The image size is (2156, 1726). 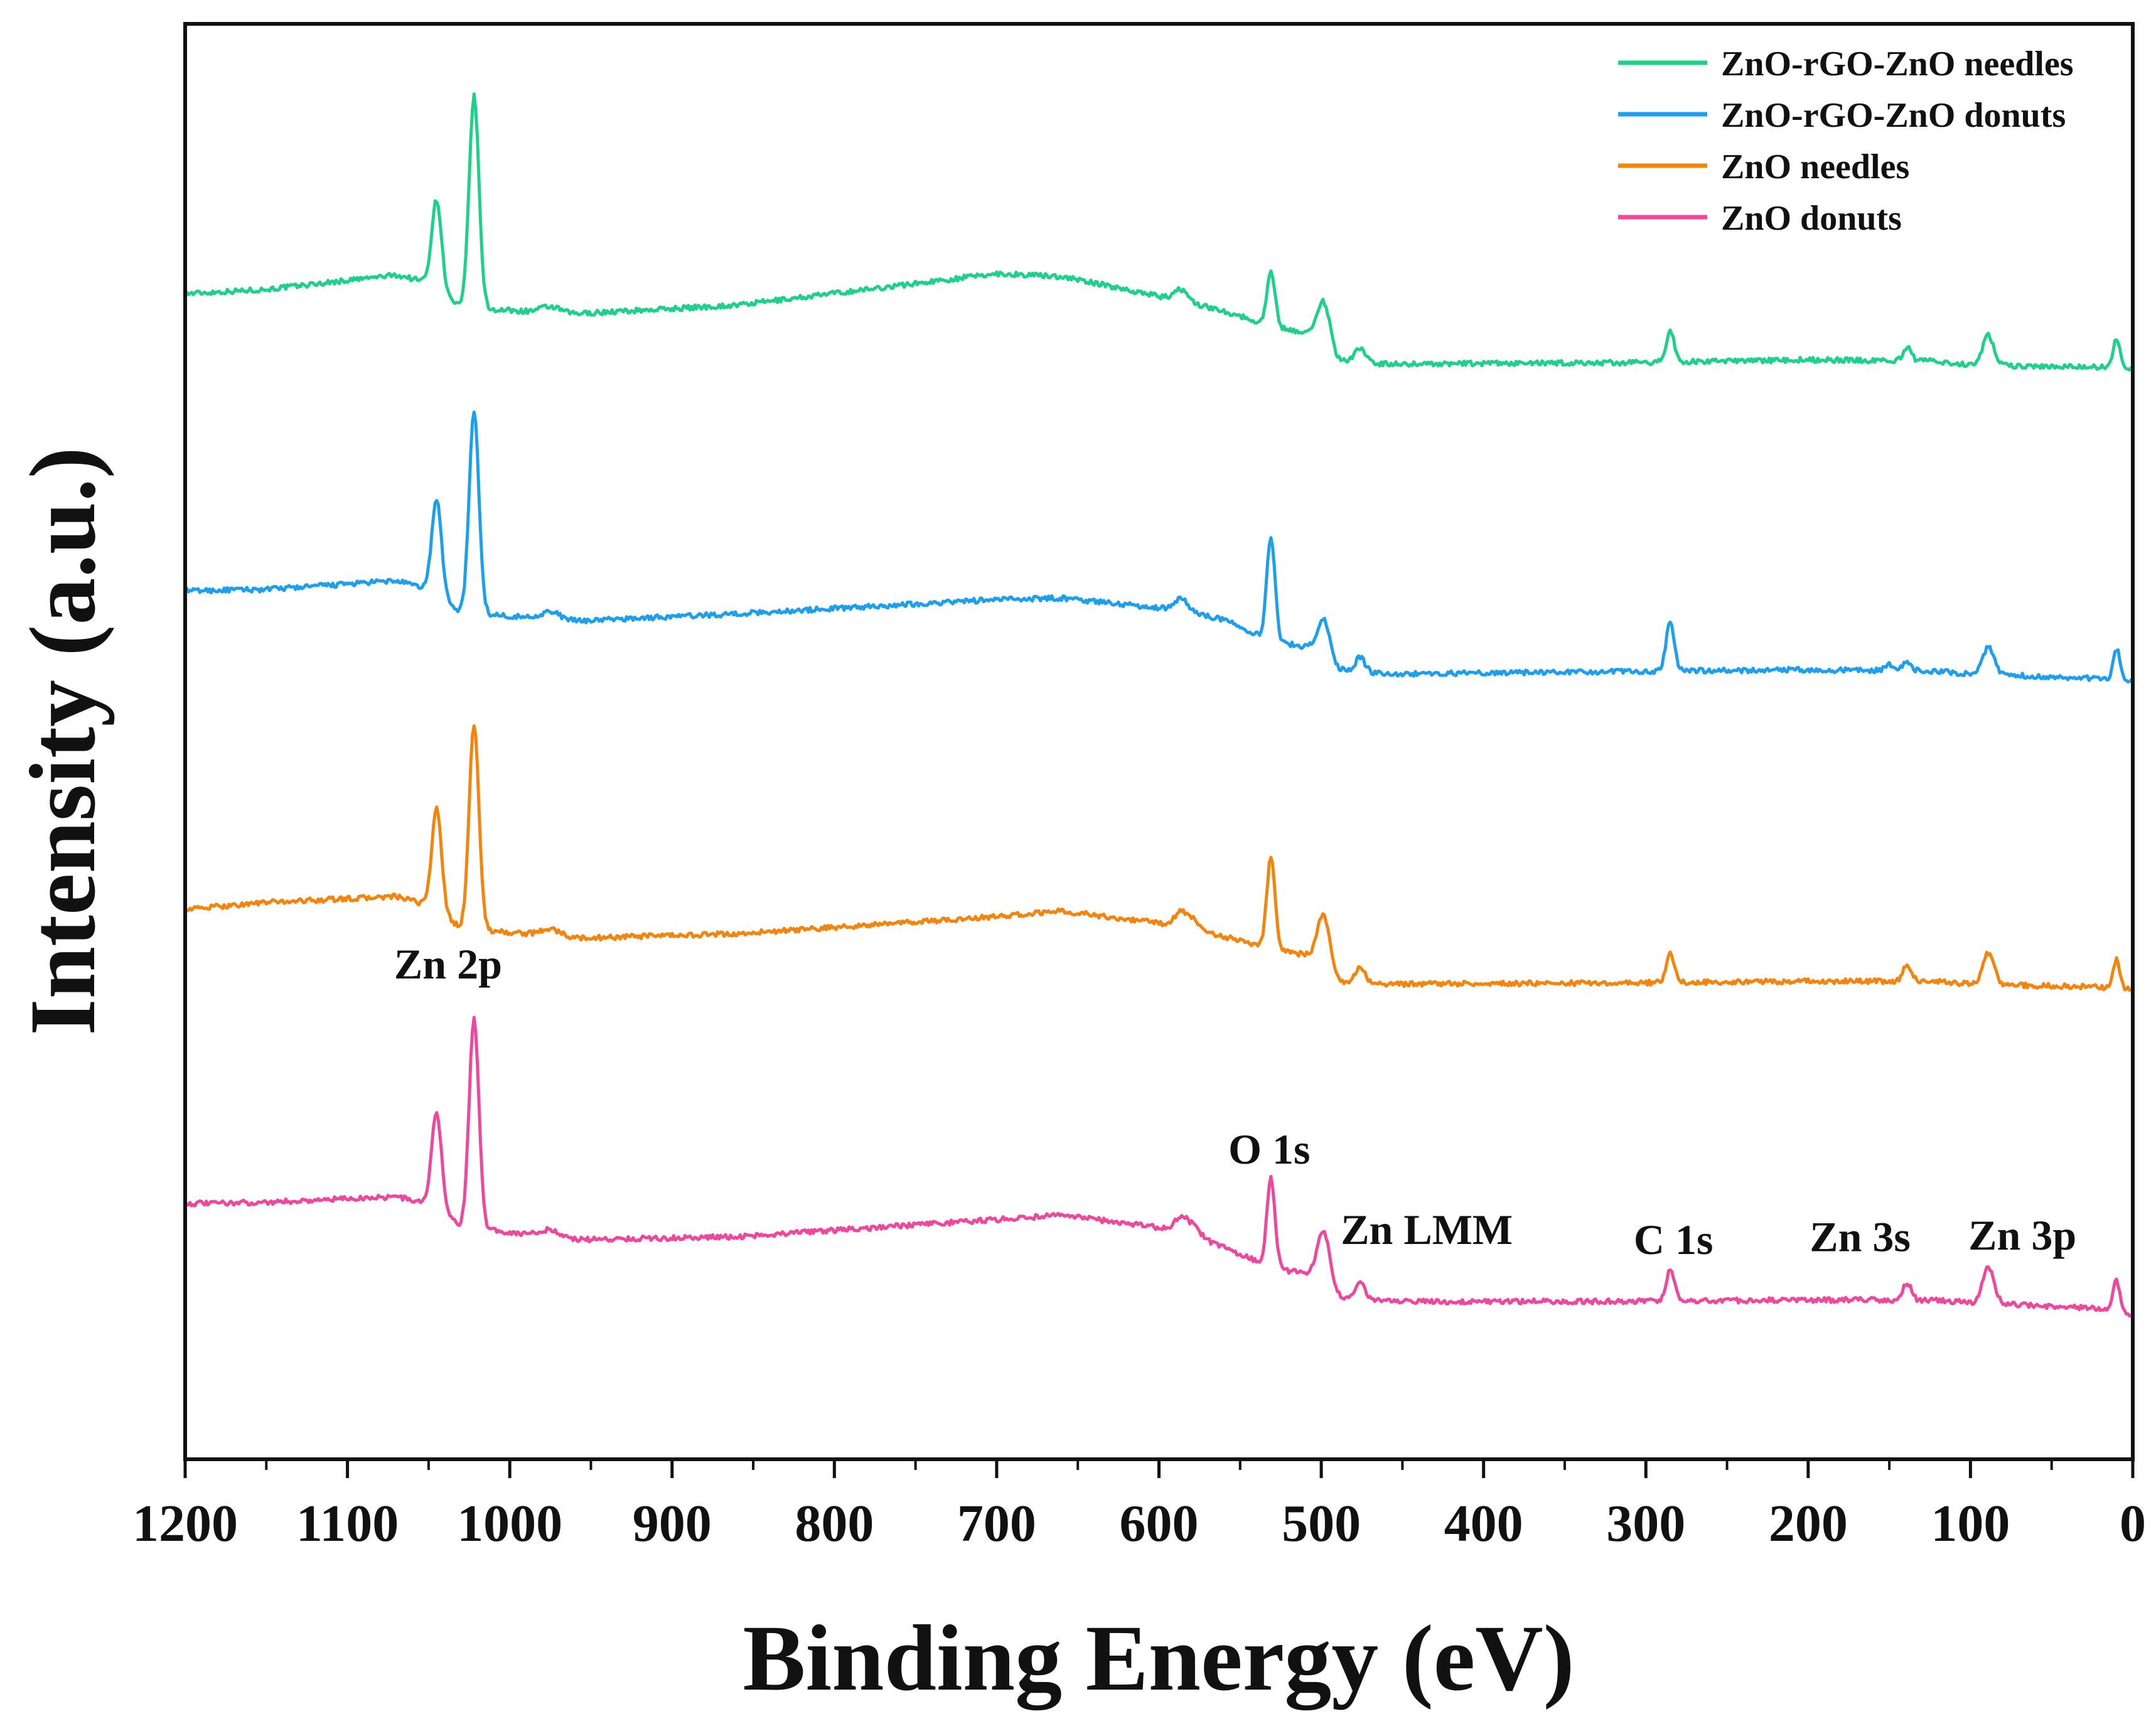 What do you see at coordinates (1269, 1149) in the screenshot?
I see `peak-label-o-1s: O 1s` at bounding box center [1269, 1149].